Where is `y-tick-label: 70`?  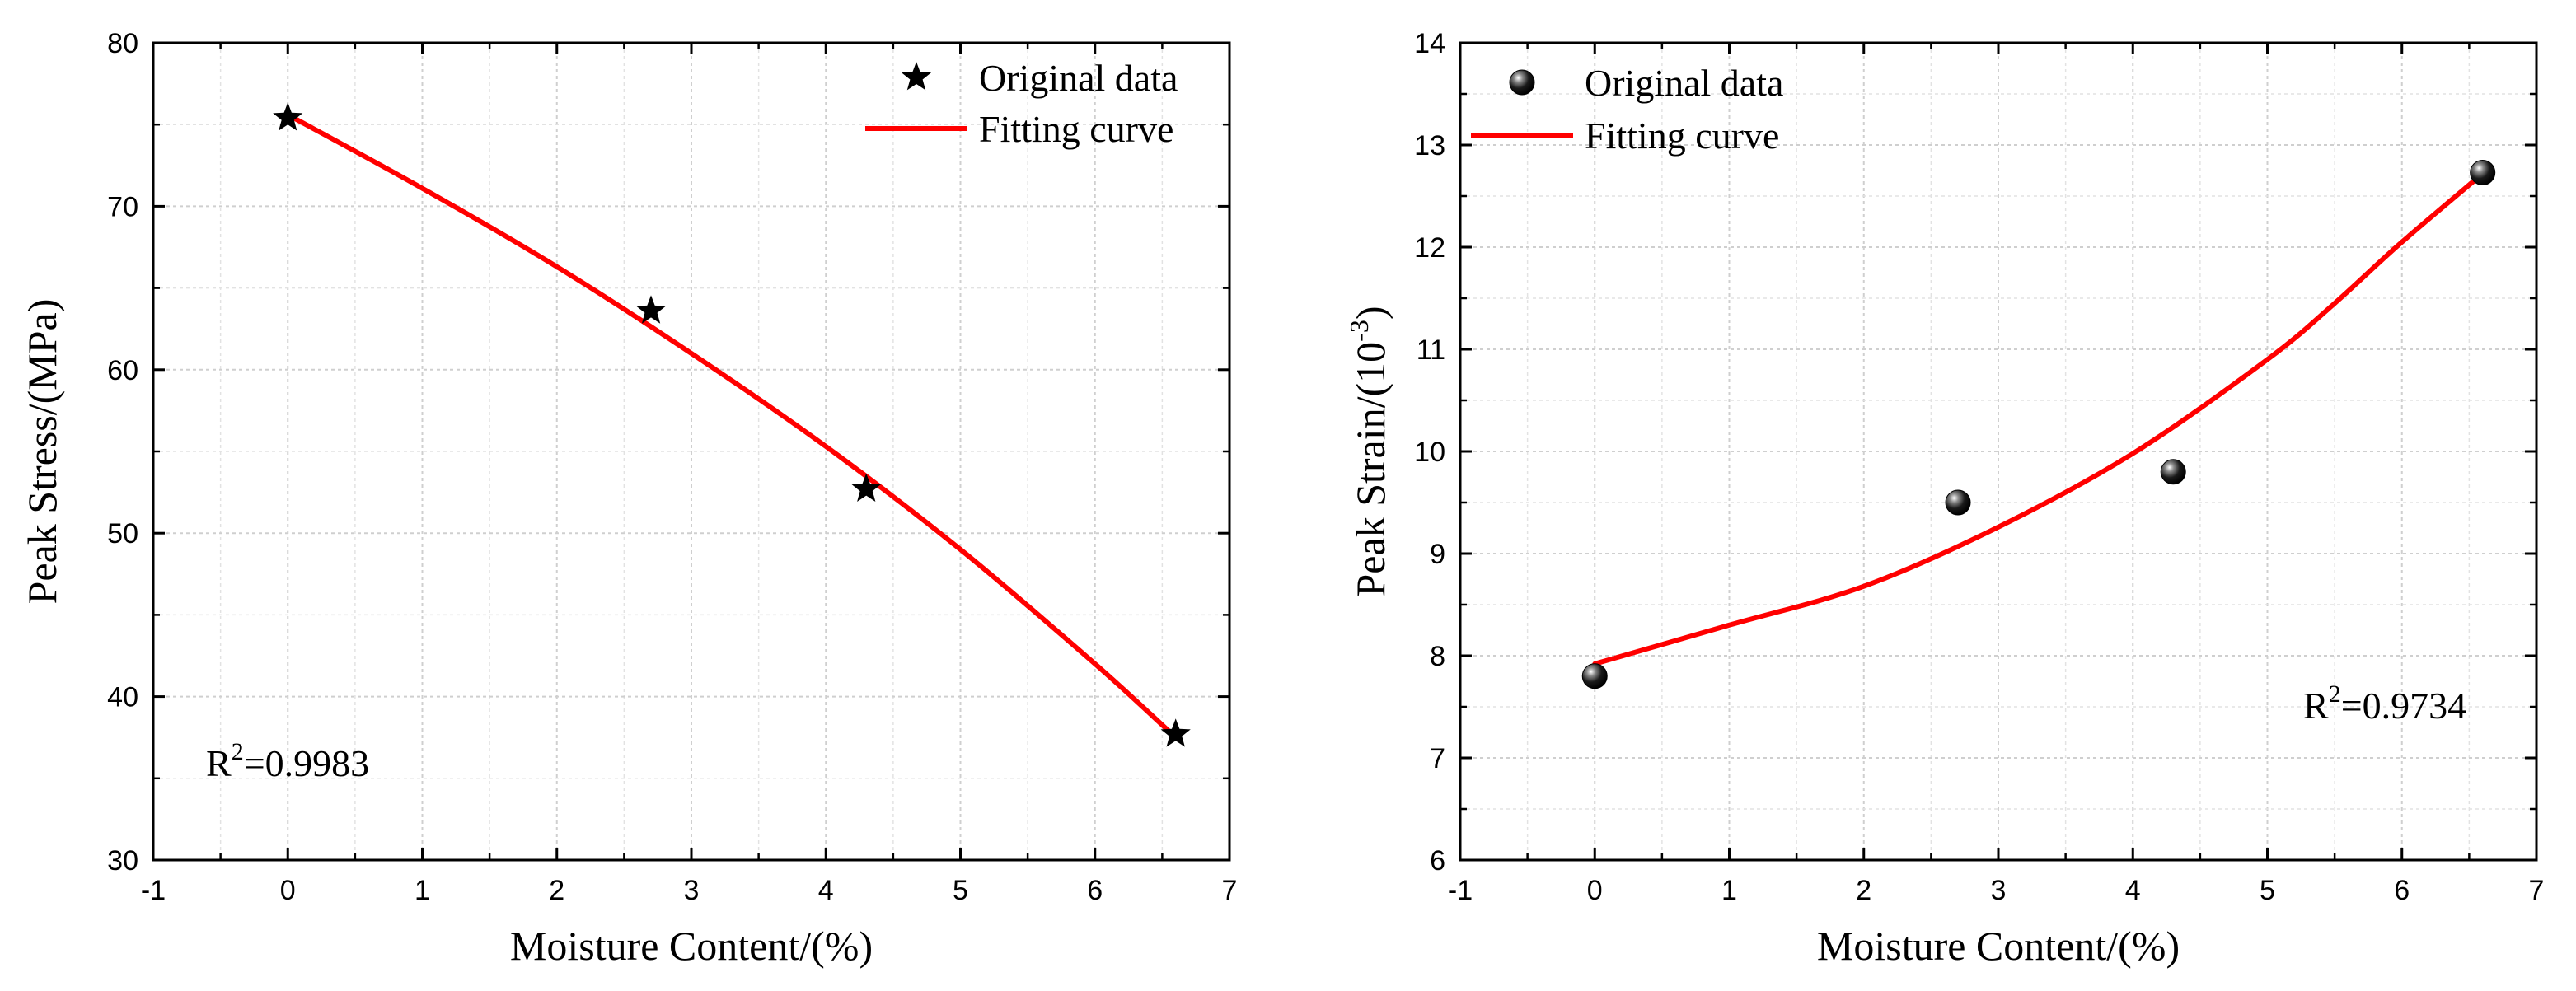
y-tick-label: 70 is located at coordinates (122, 206).